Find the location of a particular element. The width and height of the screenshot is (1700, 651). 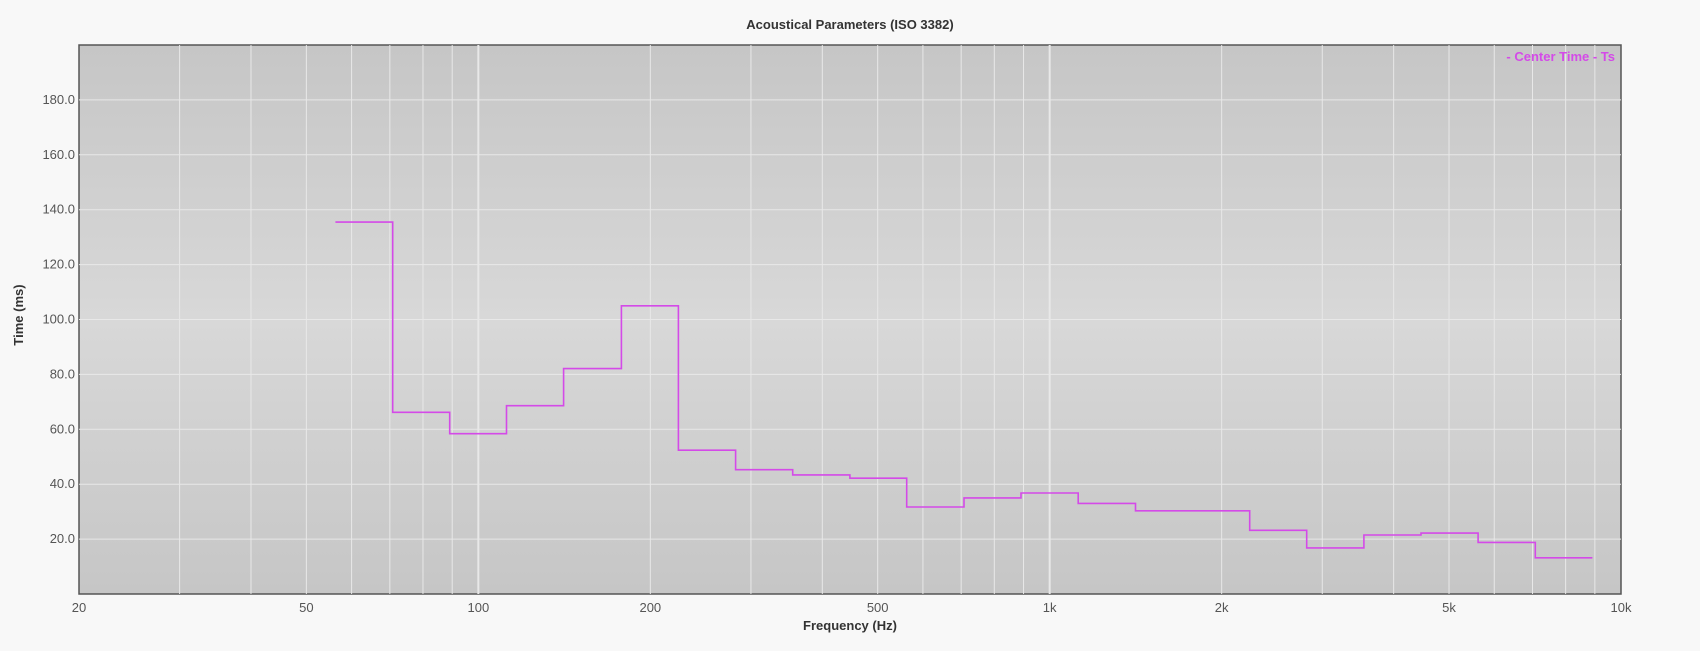

y-tick-label: 80.0 is located at coordinates (62, 373).